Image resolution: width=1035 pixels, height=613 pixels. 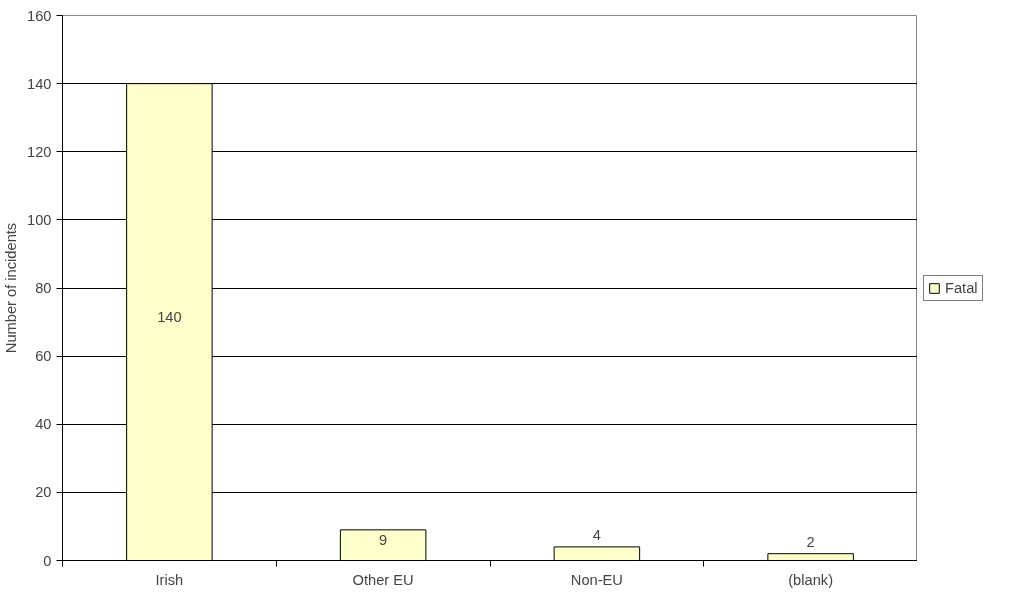 What do you see at coordinates (39, 151) in the screenshot?
I see `y-tick-label: 120` at bounding box center [39, 151].